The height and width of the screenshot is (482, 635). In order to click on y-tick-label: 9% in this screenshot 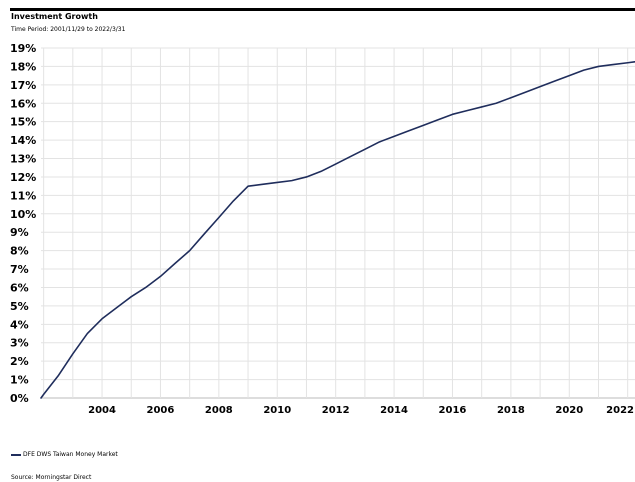, I will do `click(19, 232)`.